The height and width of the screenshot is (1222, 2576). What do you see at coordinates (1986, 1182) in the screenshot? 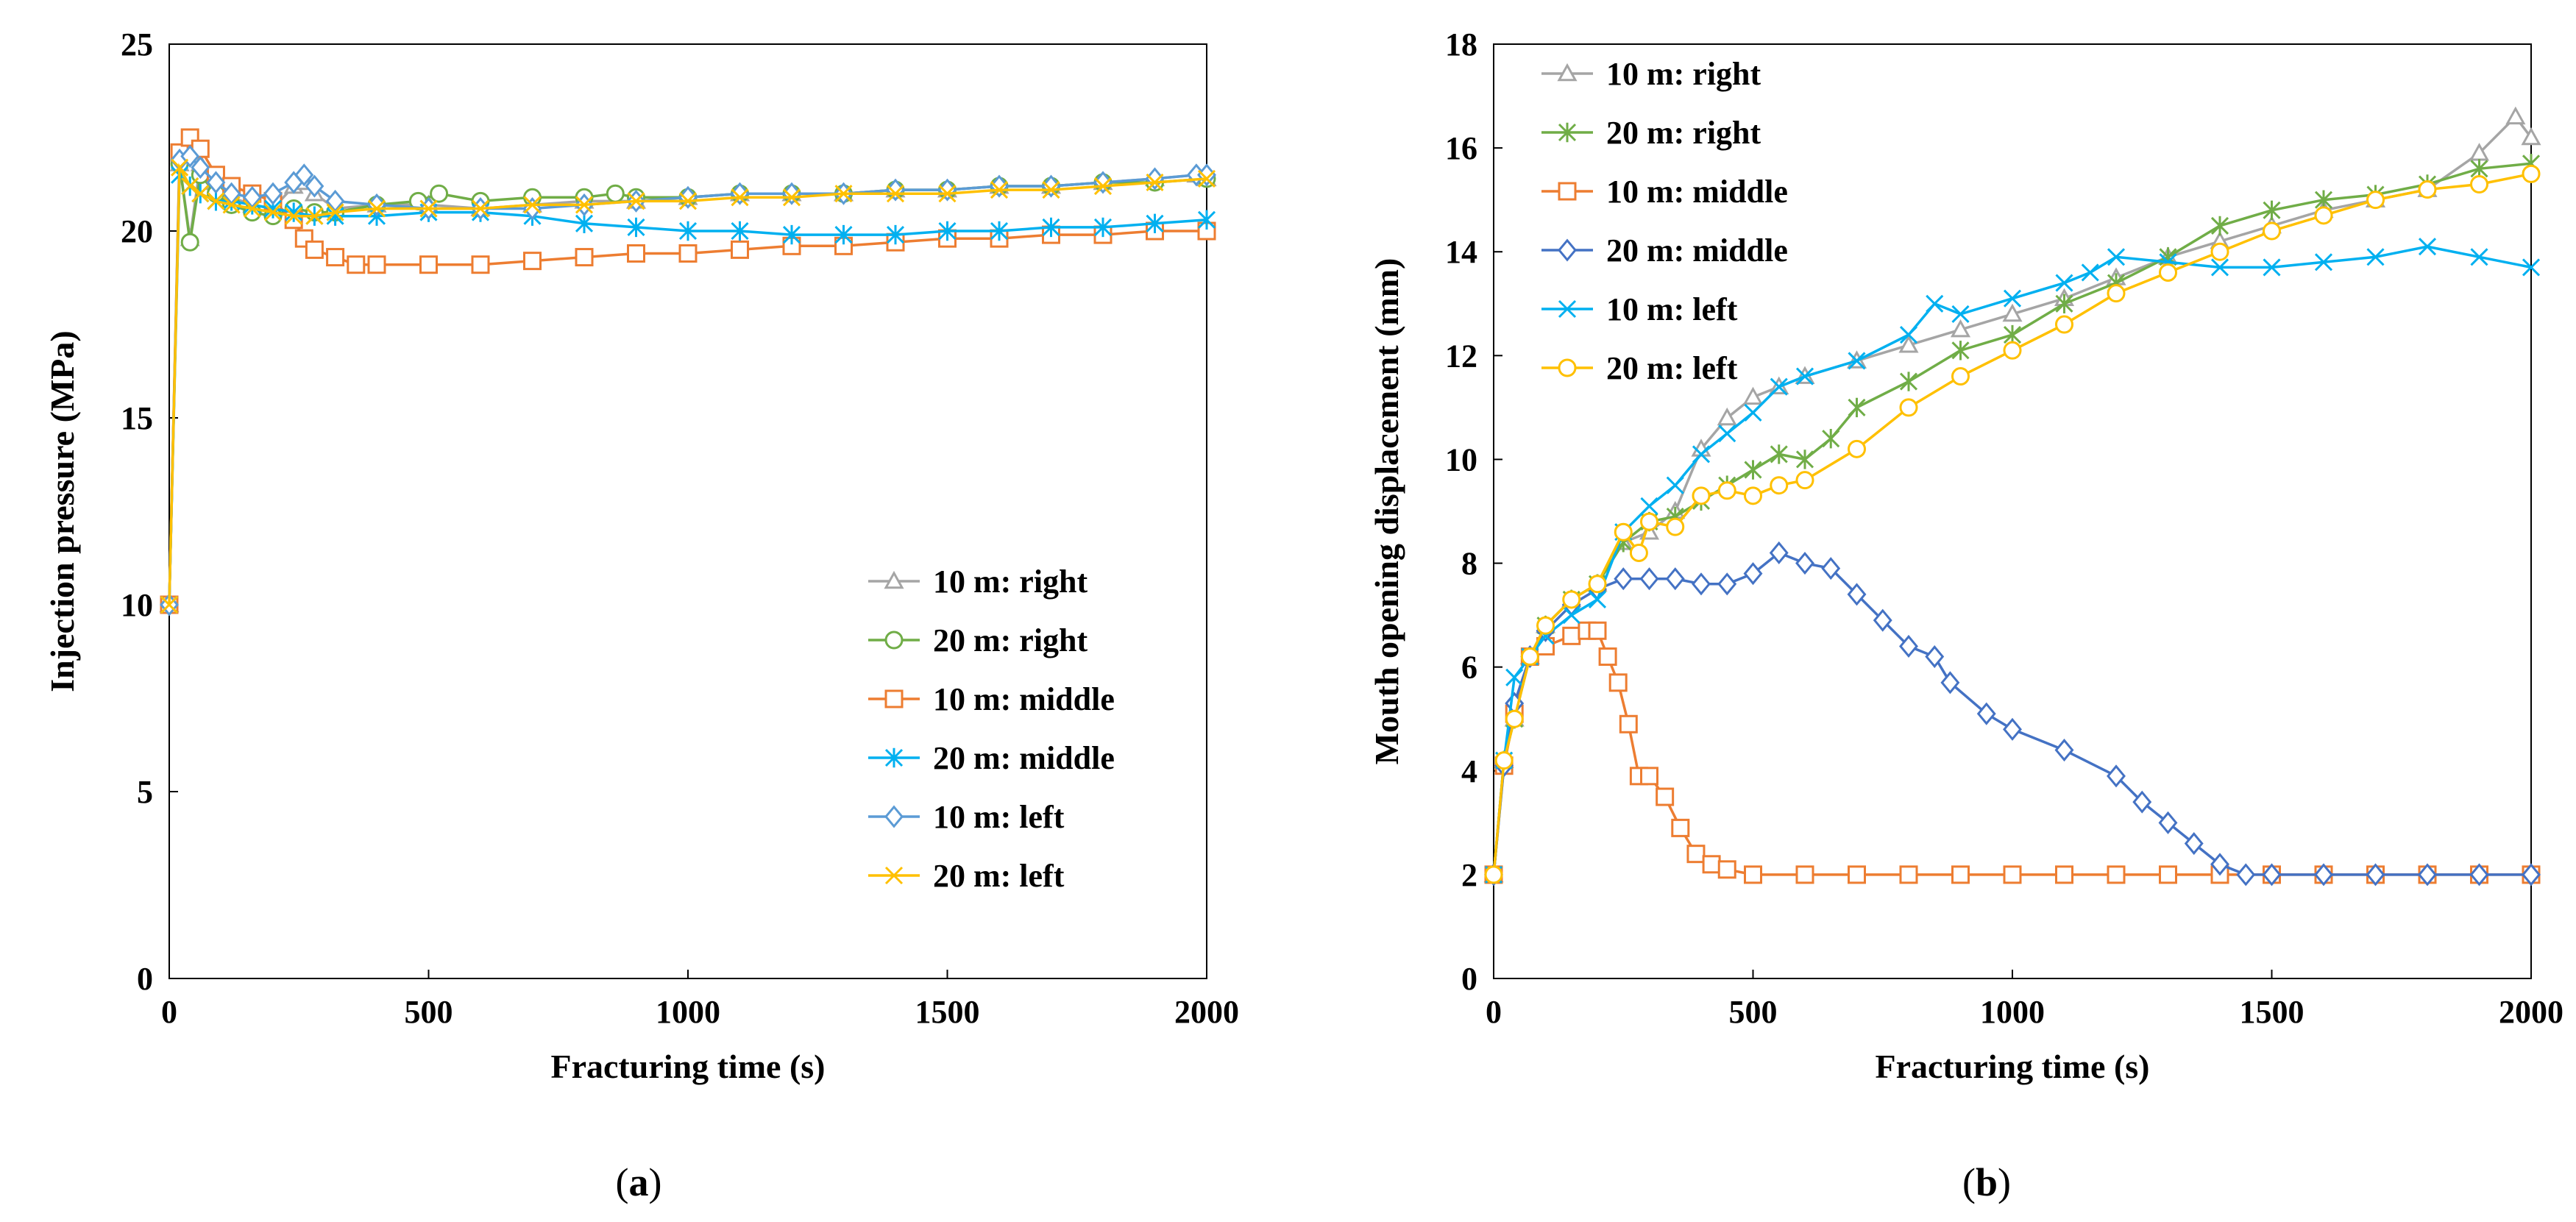
I see `panel-caption: (b)` at bounding box center [1986, 1182].